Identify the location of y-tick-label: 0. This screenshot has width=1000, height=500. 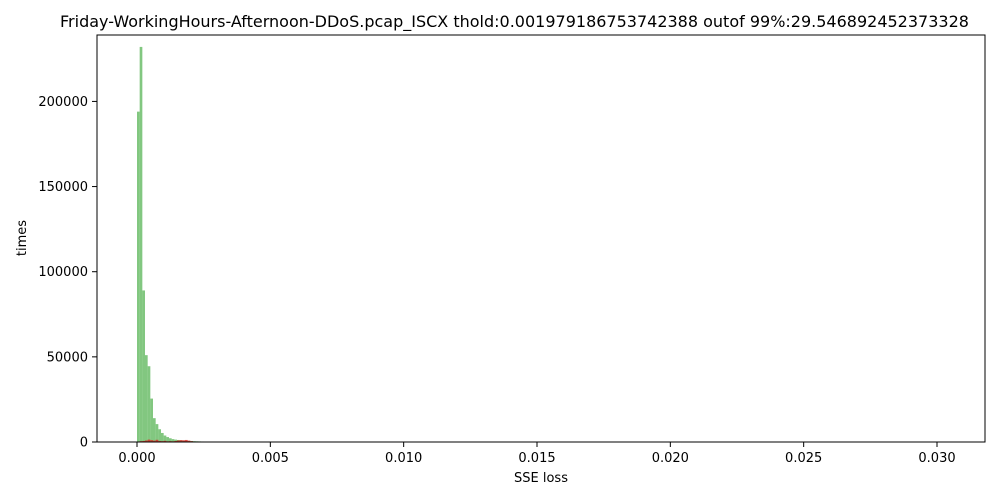
(84, 443).